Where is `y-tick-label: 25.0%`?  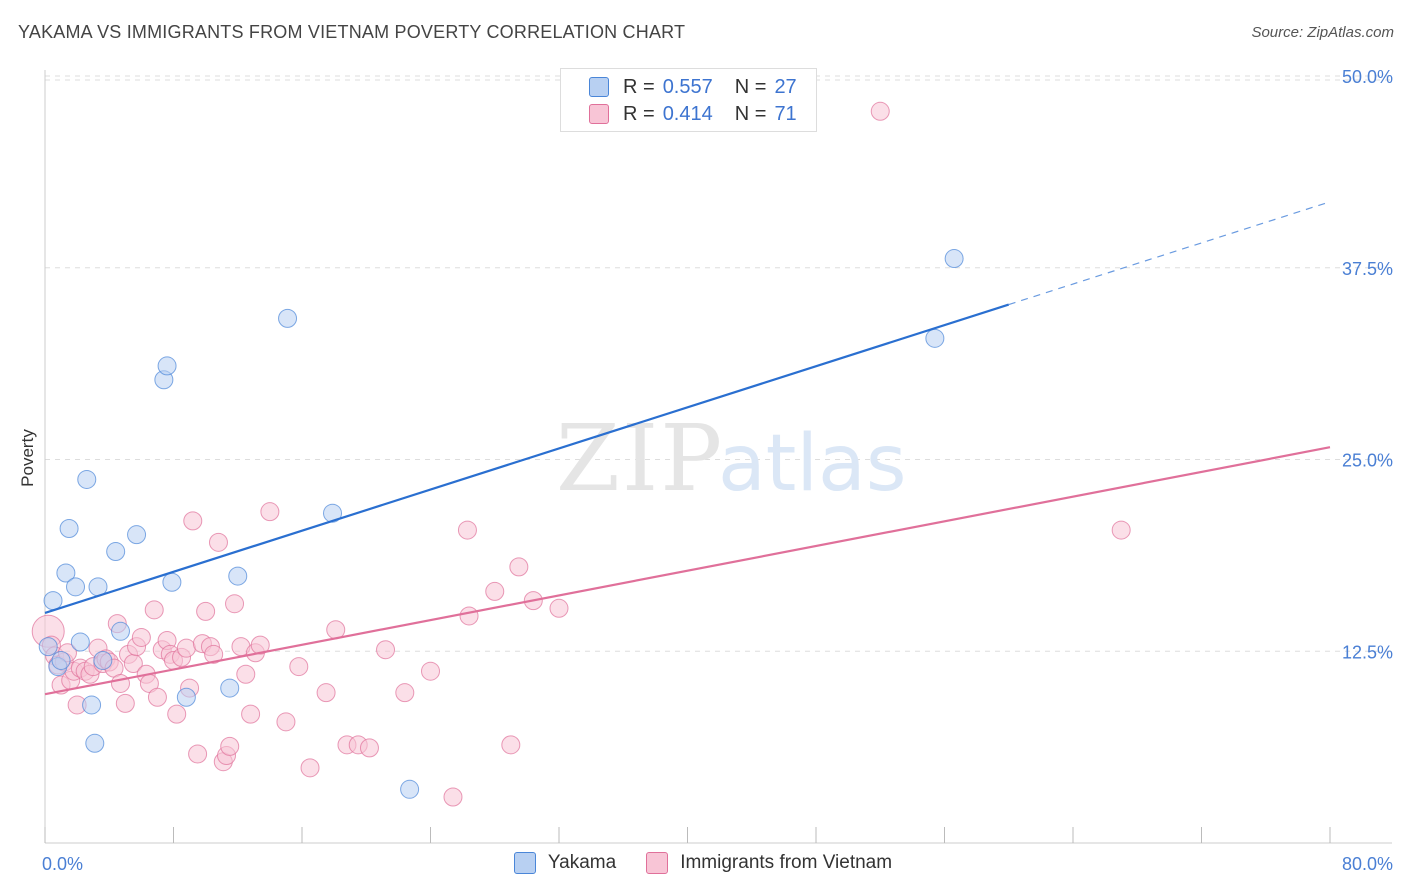 y-tick-label: 25.0% is located at coordinates (1367, 461).